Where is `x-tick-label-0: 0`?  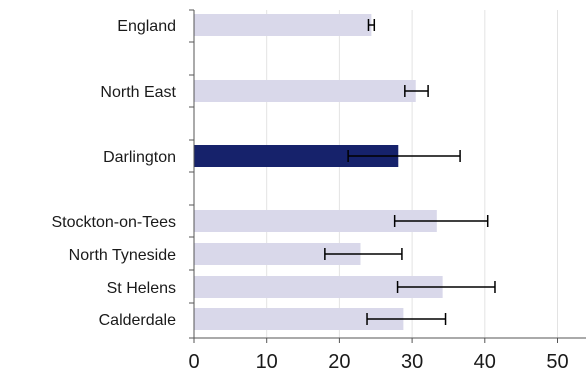
x-tick-label-0: 0 is located at coordinates (193, 362).